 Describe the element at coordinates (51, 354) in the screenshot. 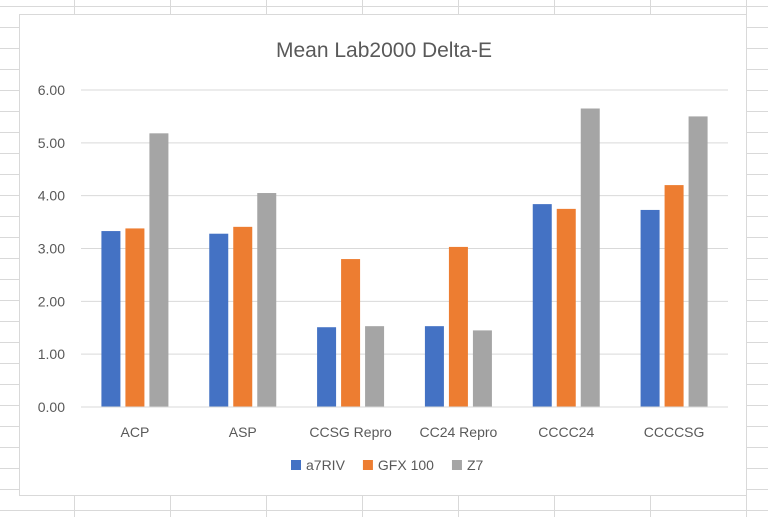

I see `y-tick-label: 1.00` at that location.